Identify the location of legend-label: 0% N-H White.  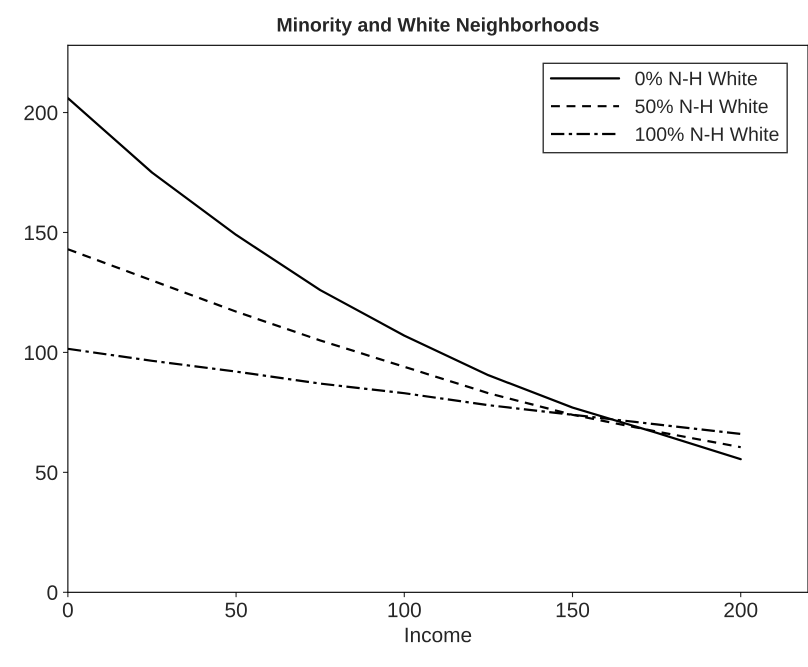
(696, 78).